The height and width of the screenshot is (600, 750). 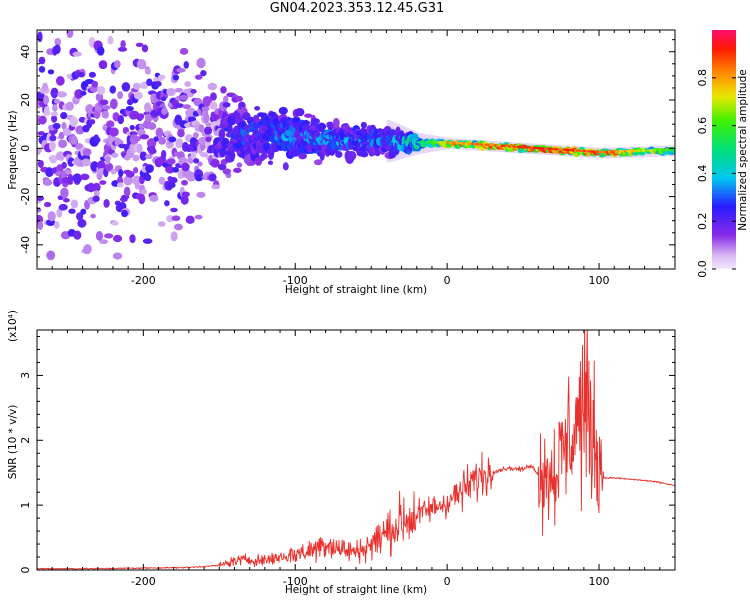 I want to click on y-tick-label: 0, so click(x=25, y=148).